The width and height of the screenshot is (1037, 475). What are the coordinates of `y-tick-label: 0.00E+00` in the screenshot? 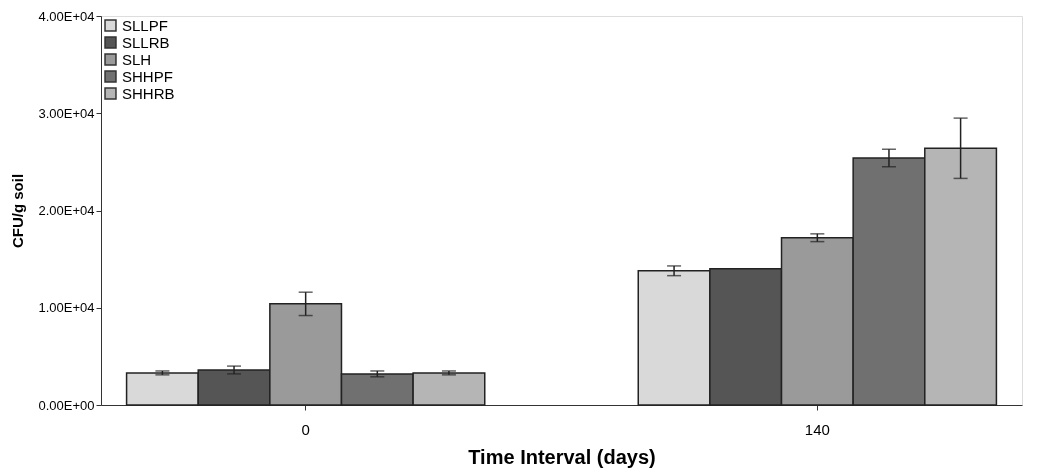 It's located at (66, 405).